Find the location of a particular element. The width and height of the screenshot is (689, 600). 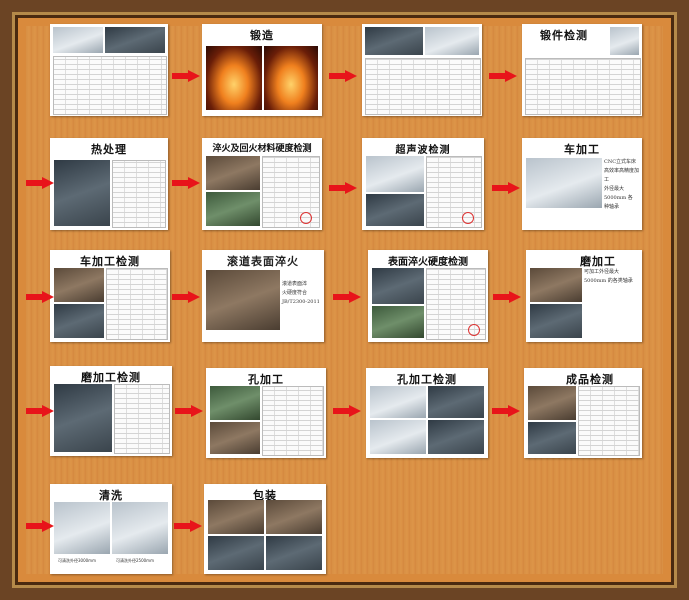

step-title: 表面淬火硬度检测 is located at coordinates (428, 262).